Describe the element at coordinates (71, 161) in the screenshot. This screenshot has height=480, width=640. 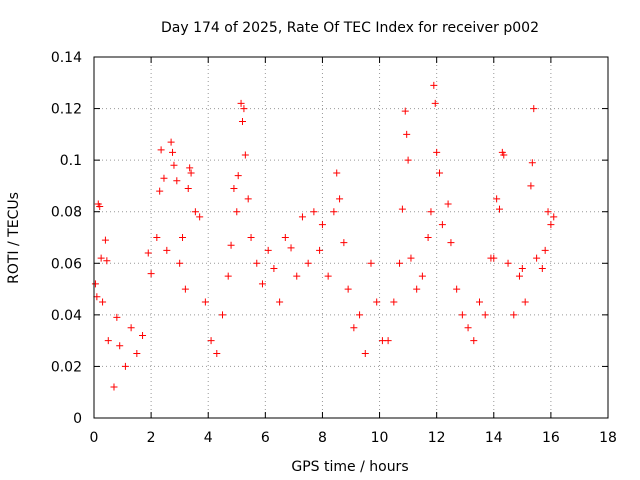
I see `y-tick-label: 0.1` at that location.